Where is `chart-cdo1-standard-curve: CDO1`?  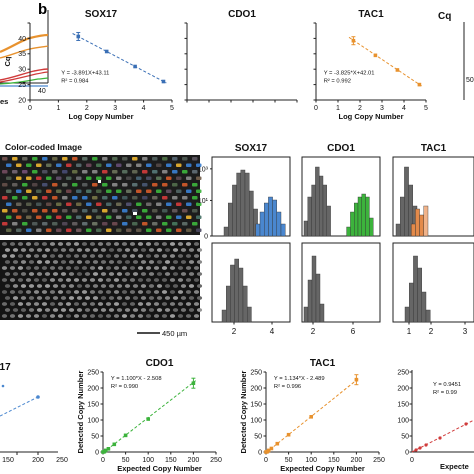 chart-cdo1-standard-curve: CDO1 is located at coordinates (241, 56).